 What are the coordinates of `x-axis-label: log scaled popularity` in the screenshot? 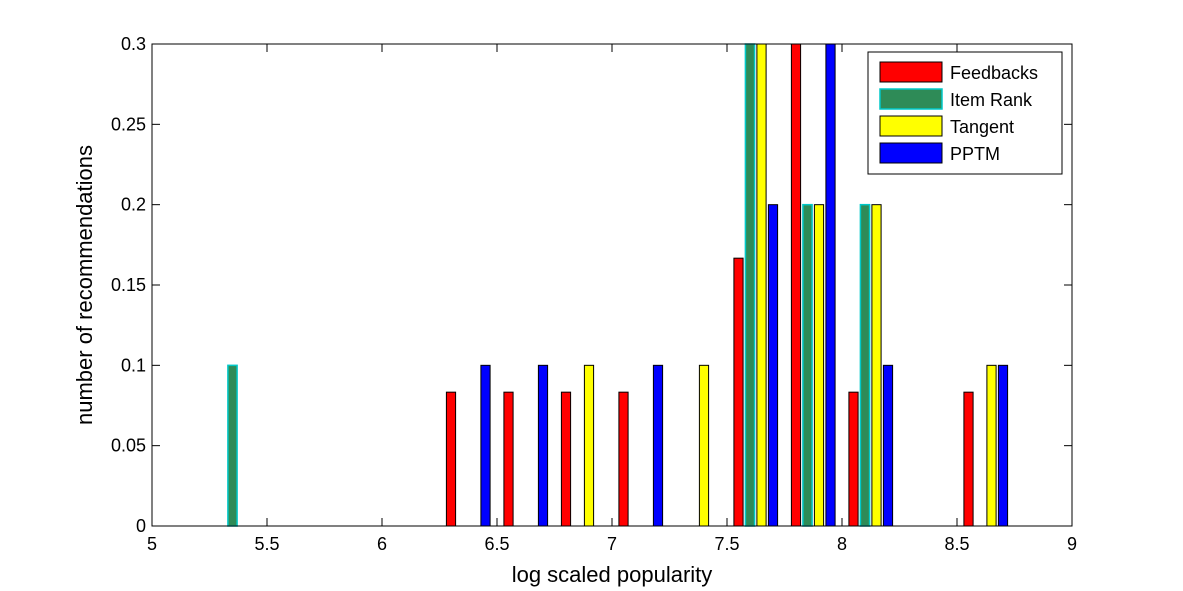 It's located at (612, 574).